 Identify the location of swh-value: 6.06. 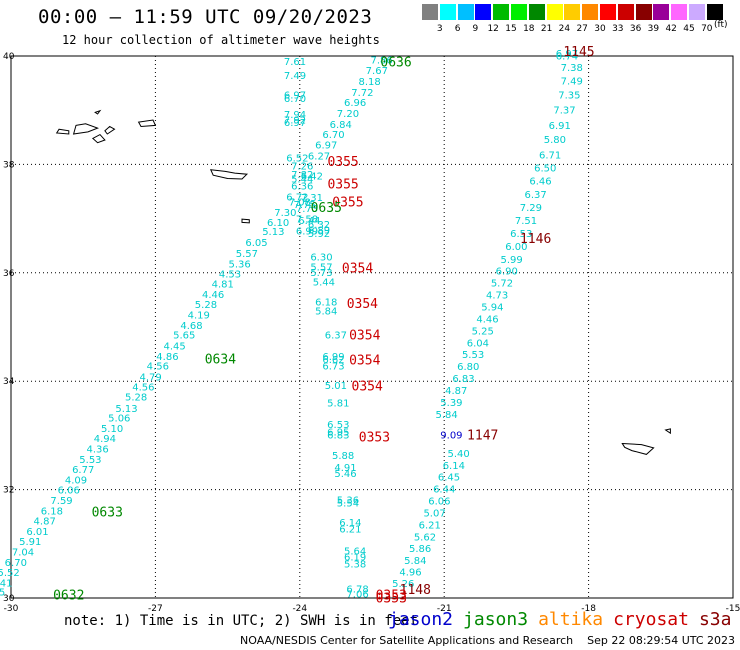
(69, 491).